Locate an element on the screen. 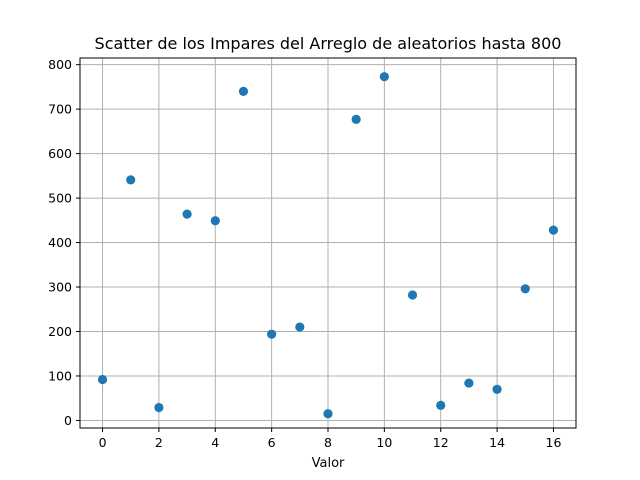 The image size is (640, 480). x-tick-label: 2 is located at coordinates (159, 442).